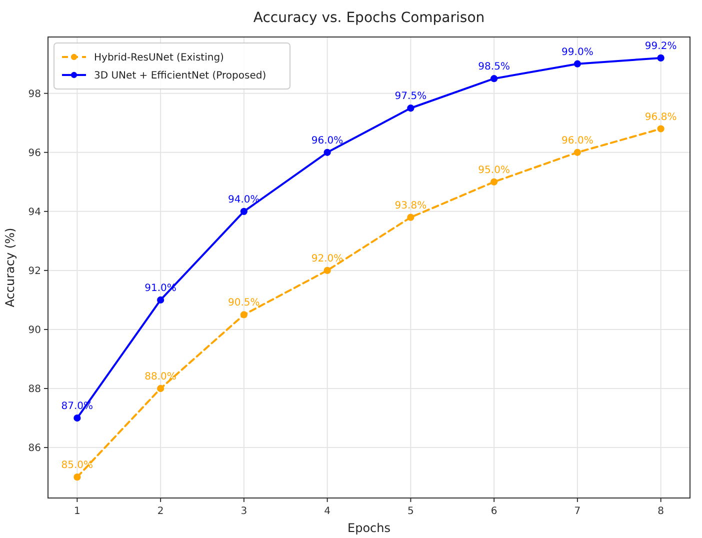 The image size is (702, 538). Describe the element at coordinates (369, 18) in the screenshot. I see `chart-title: Accuracy vs. Epochs Comparison` at that location.